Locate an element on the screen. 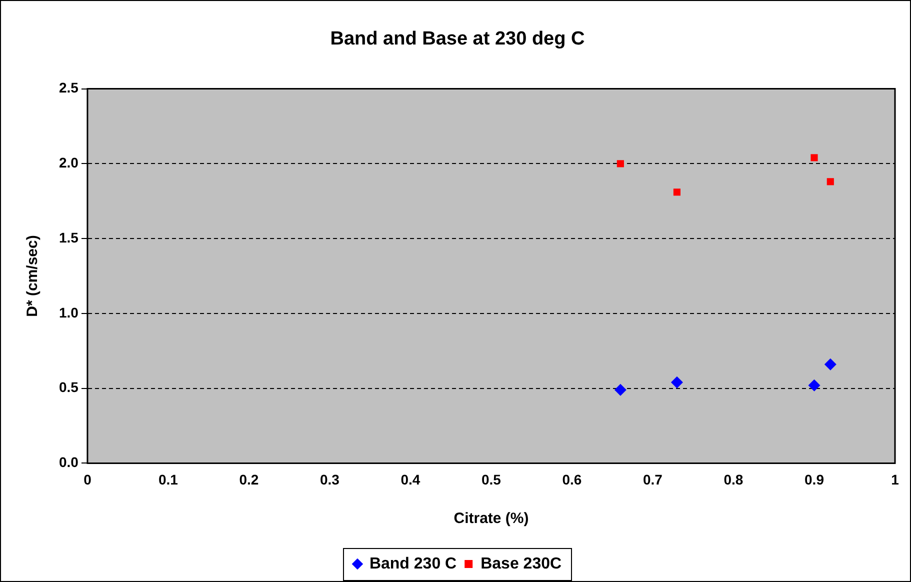 Image resolution: width=911 pixels, height=582 pixels. x-tick-label: 0.5 is located at coordinates (491, 479).